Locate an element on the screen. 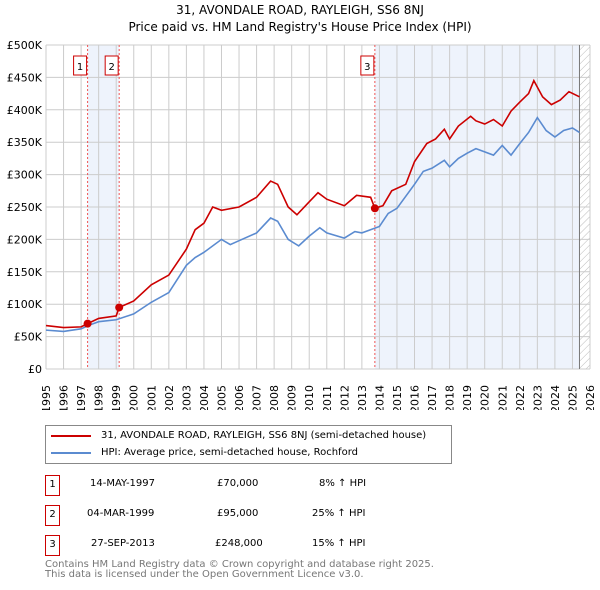 The image size is (600, 590). y-tick-label: £350K is located at coordinates (25, 142).